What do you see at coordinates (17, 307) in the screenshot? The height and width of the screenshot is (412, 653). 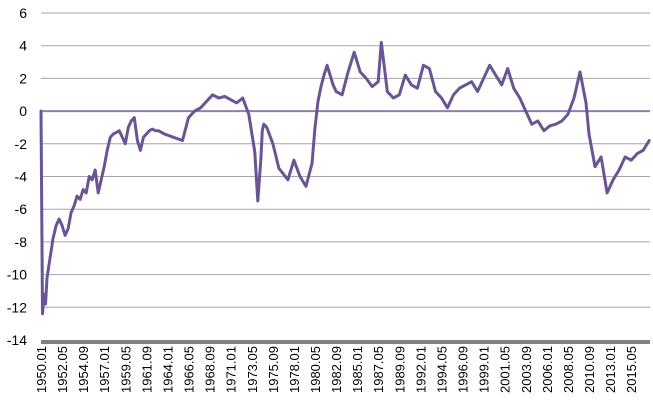 I see `y-tick-label: -12` at bounding box center [17, 307].